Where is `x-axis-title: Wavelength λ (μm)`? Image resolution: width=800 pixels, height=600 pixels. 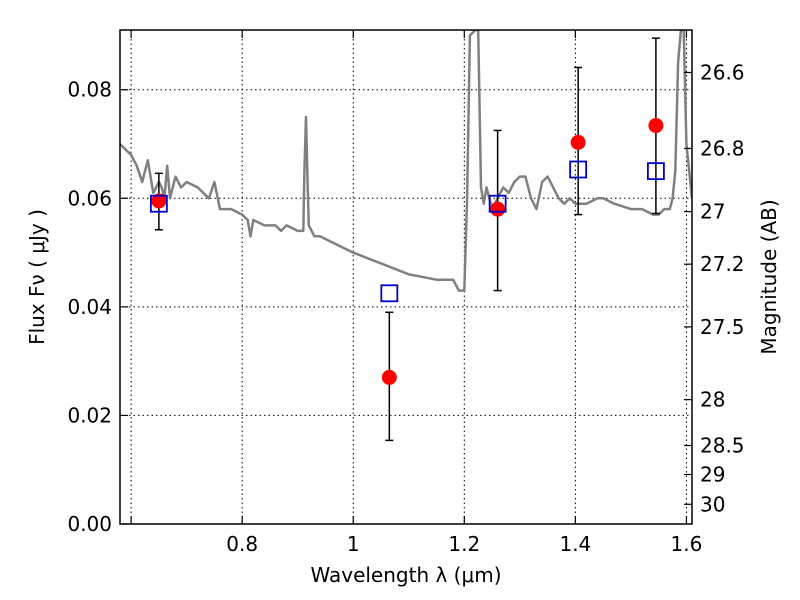 x-axis-title: Wavelength λ (μm) is located at coordinates (405, 575).